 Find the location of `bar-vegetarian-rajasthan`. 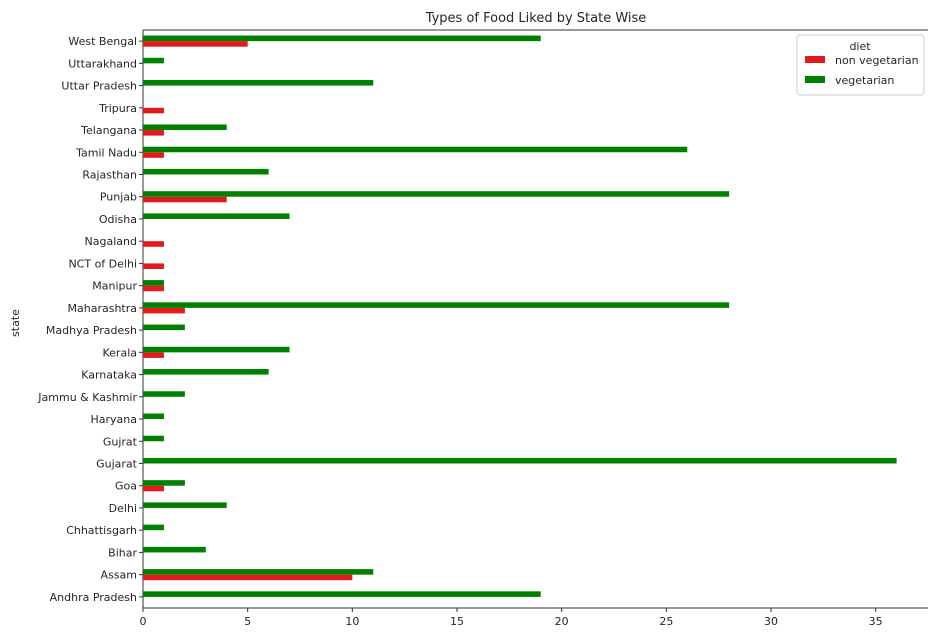

bar-vegetarian-rajasthan is located at coordinates (206, 171).